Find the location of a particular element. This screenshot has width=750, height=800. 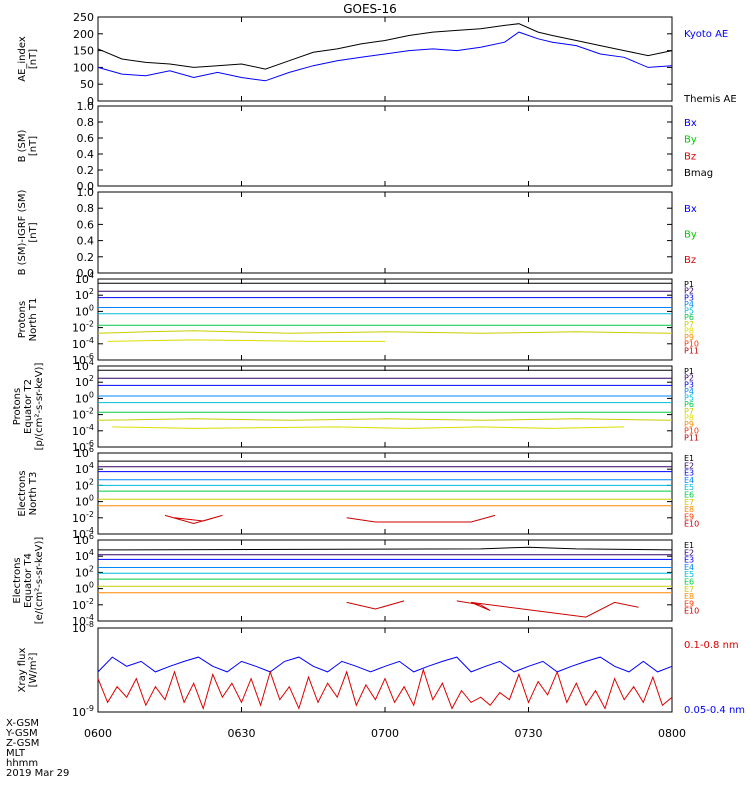

ae-frame is located at coordinates (385, 59).